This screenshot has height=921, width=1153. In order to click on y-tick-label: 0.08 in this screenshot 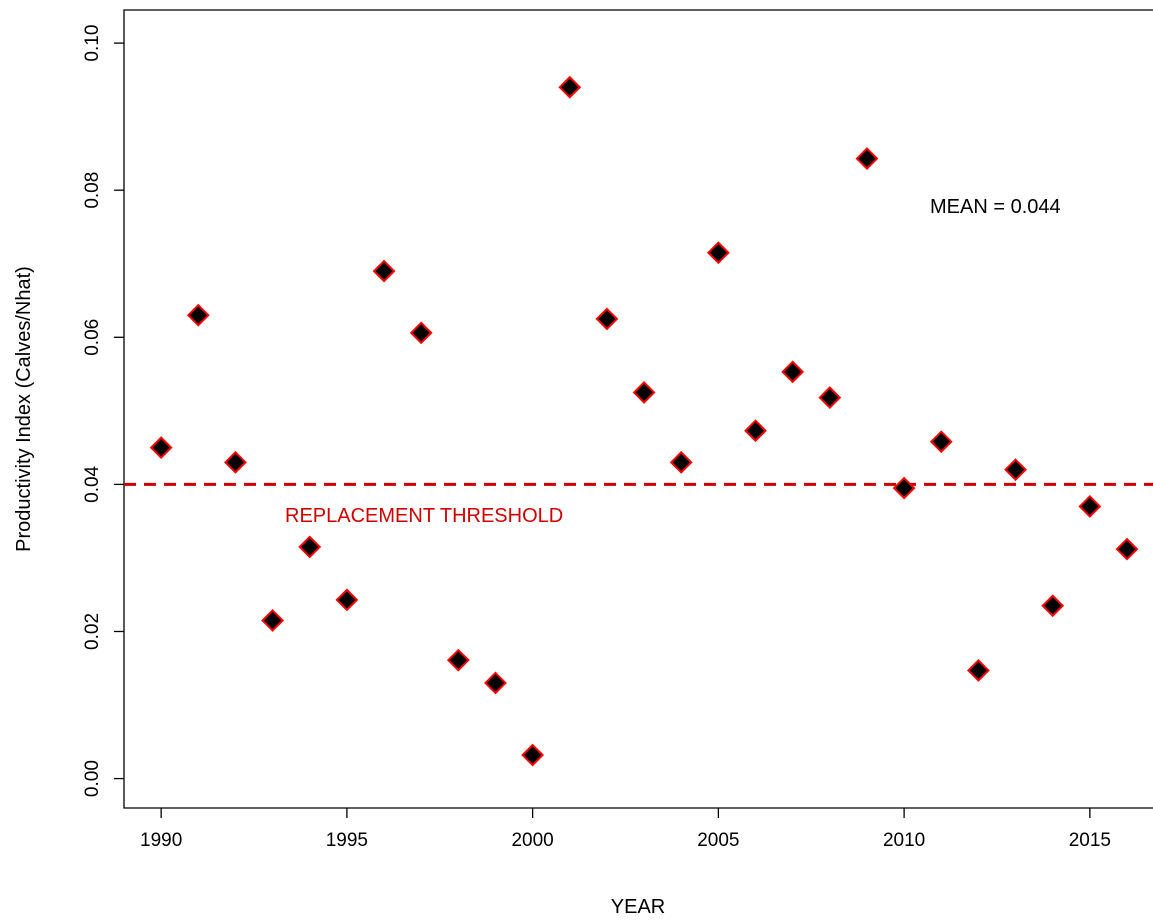, I will do `click(92, 190)`.